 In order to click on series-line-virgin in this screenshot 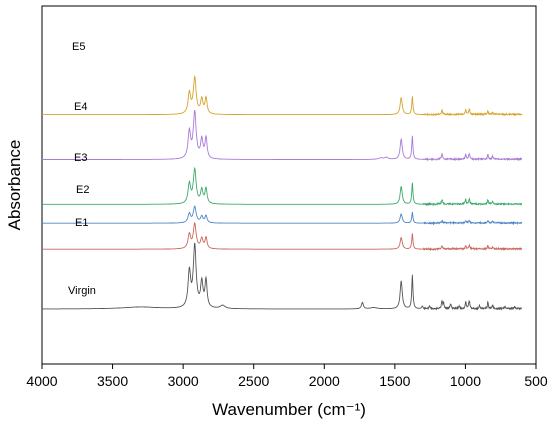, I will do `click(282, 276)`.